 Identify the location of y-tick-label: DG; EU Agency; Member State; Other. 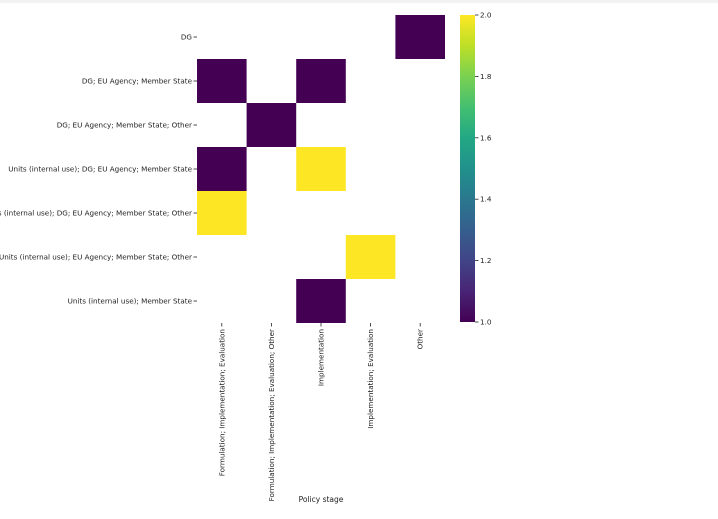
(124, 125).